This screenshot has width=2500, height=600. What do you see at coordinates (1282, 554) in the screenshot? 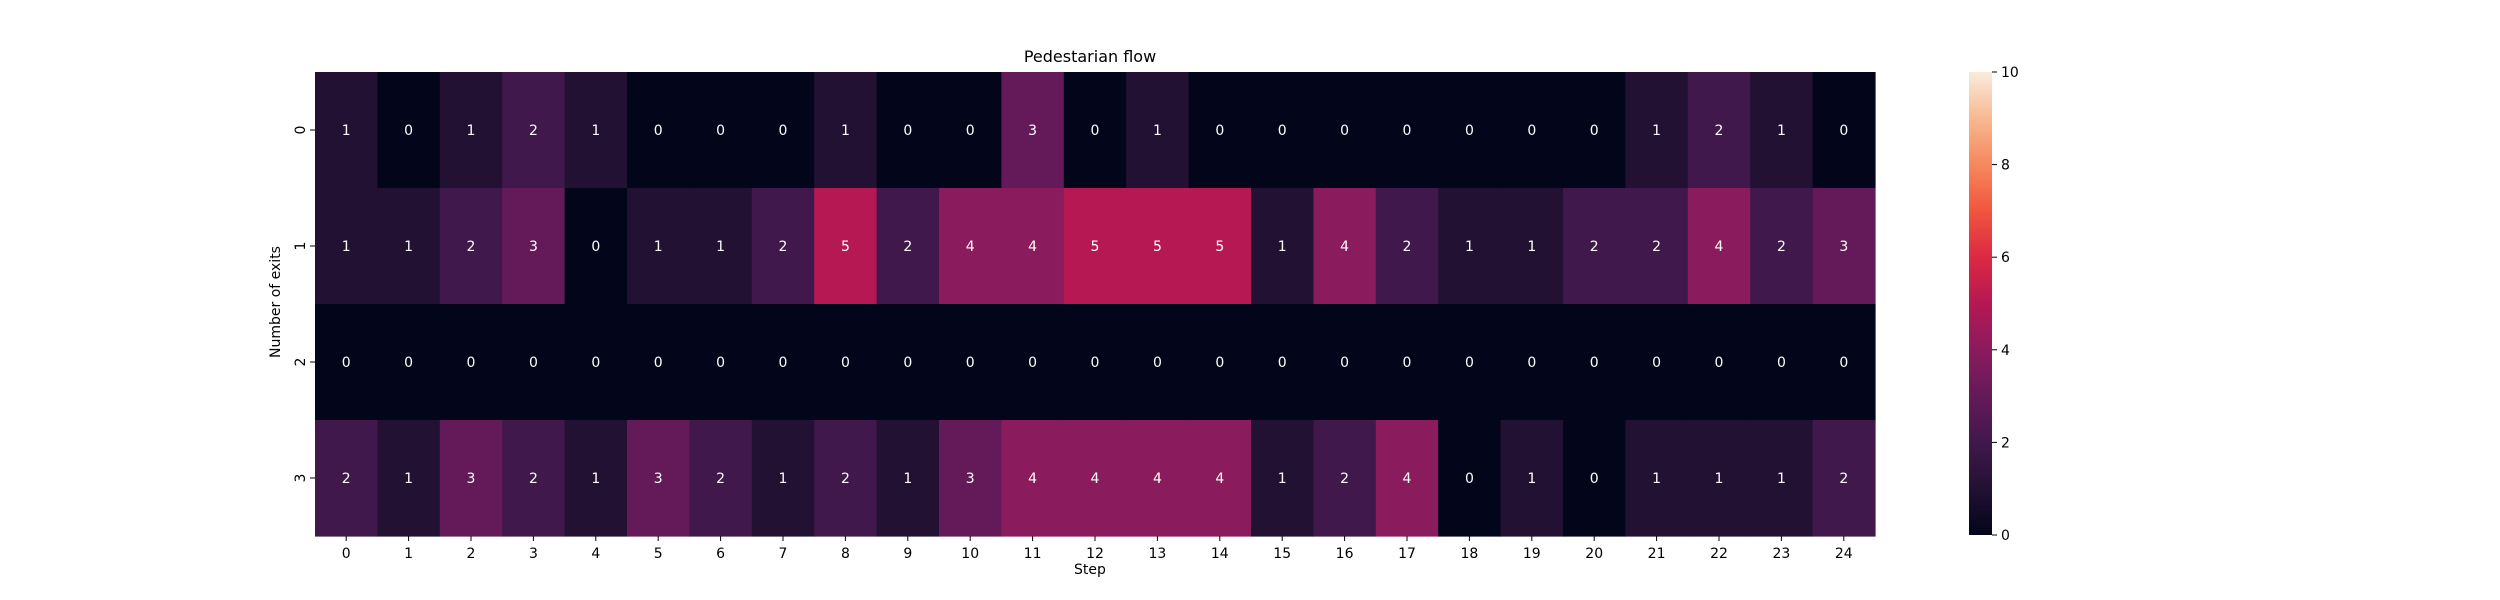
I see `x-tick-label: 15` at bounding box center [1282, 554].